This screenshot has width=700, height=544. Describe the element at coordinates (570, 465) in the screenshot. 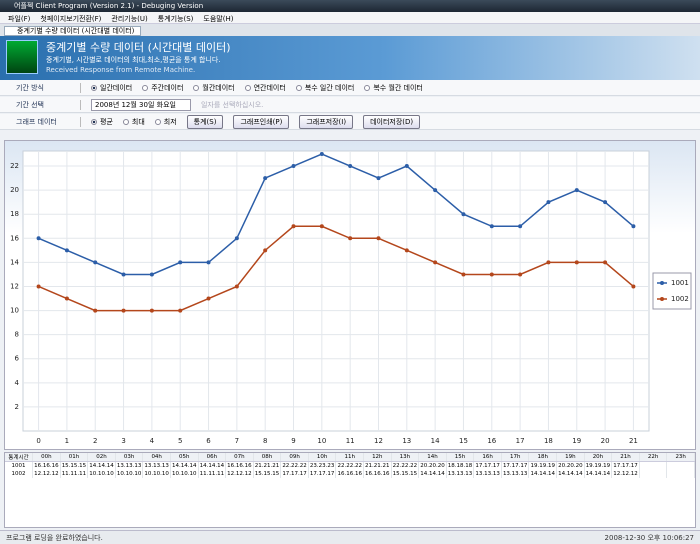

I see `table-cell: 20.20.20` at that location.